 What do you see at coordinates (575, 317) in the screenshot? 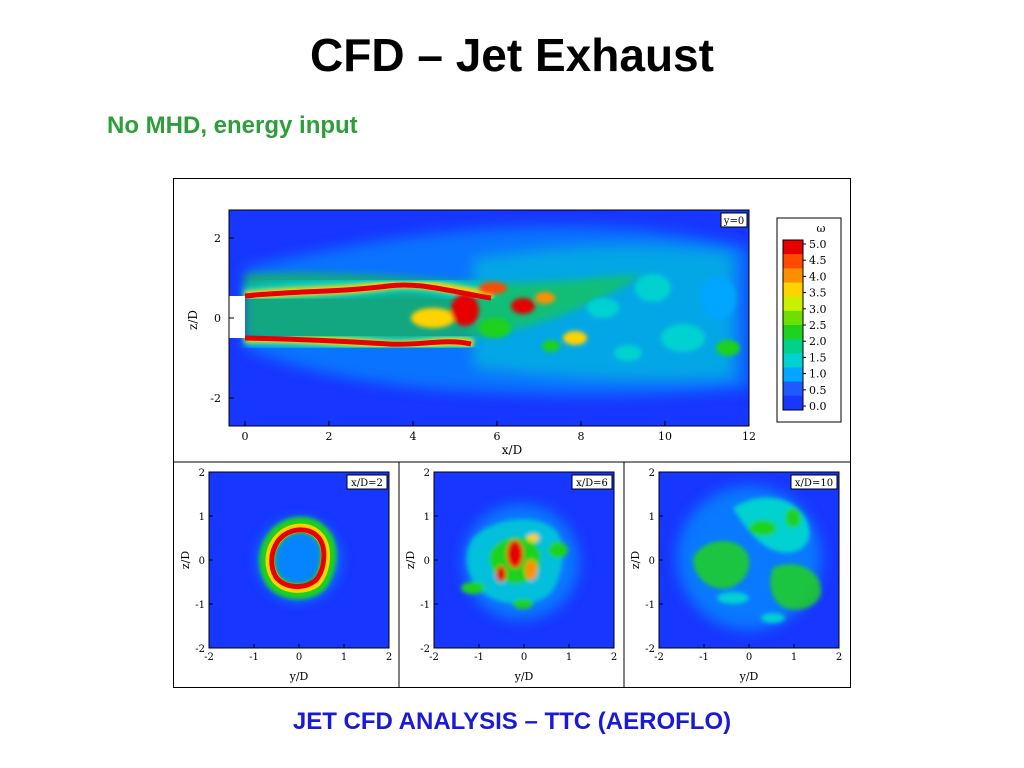
I see `vortex-blobs` at bounding box center [575, 317].